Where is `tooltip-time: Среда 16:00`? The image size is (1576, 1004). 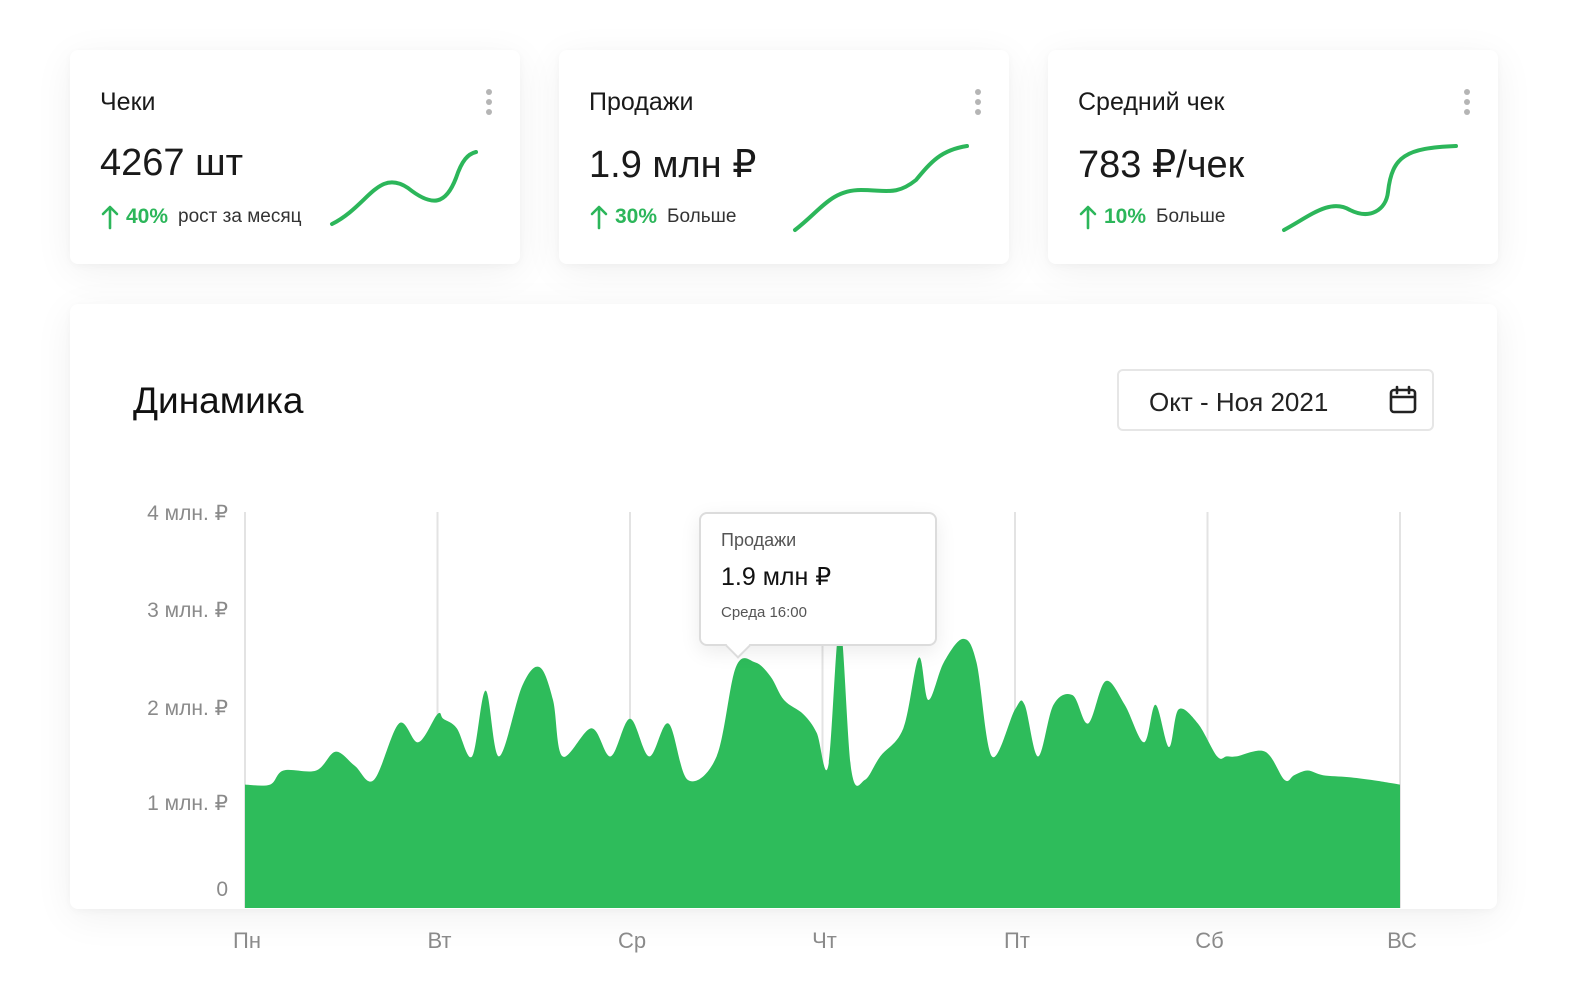
tooltip-time: Среда 16:00 is located at coordinates (764, 612).